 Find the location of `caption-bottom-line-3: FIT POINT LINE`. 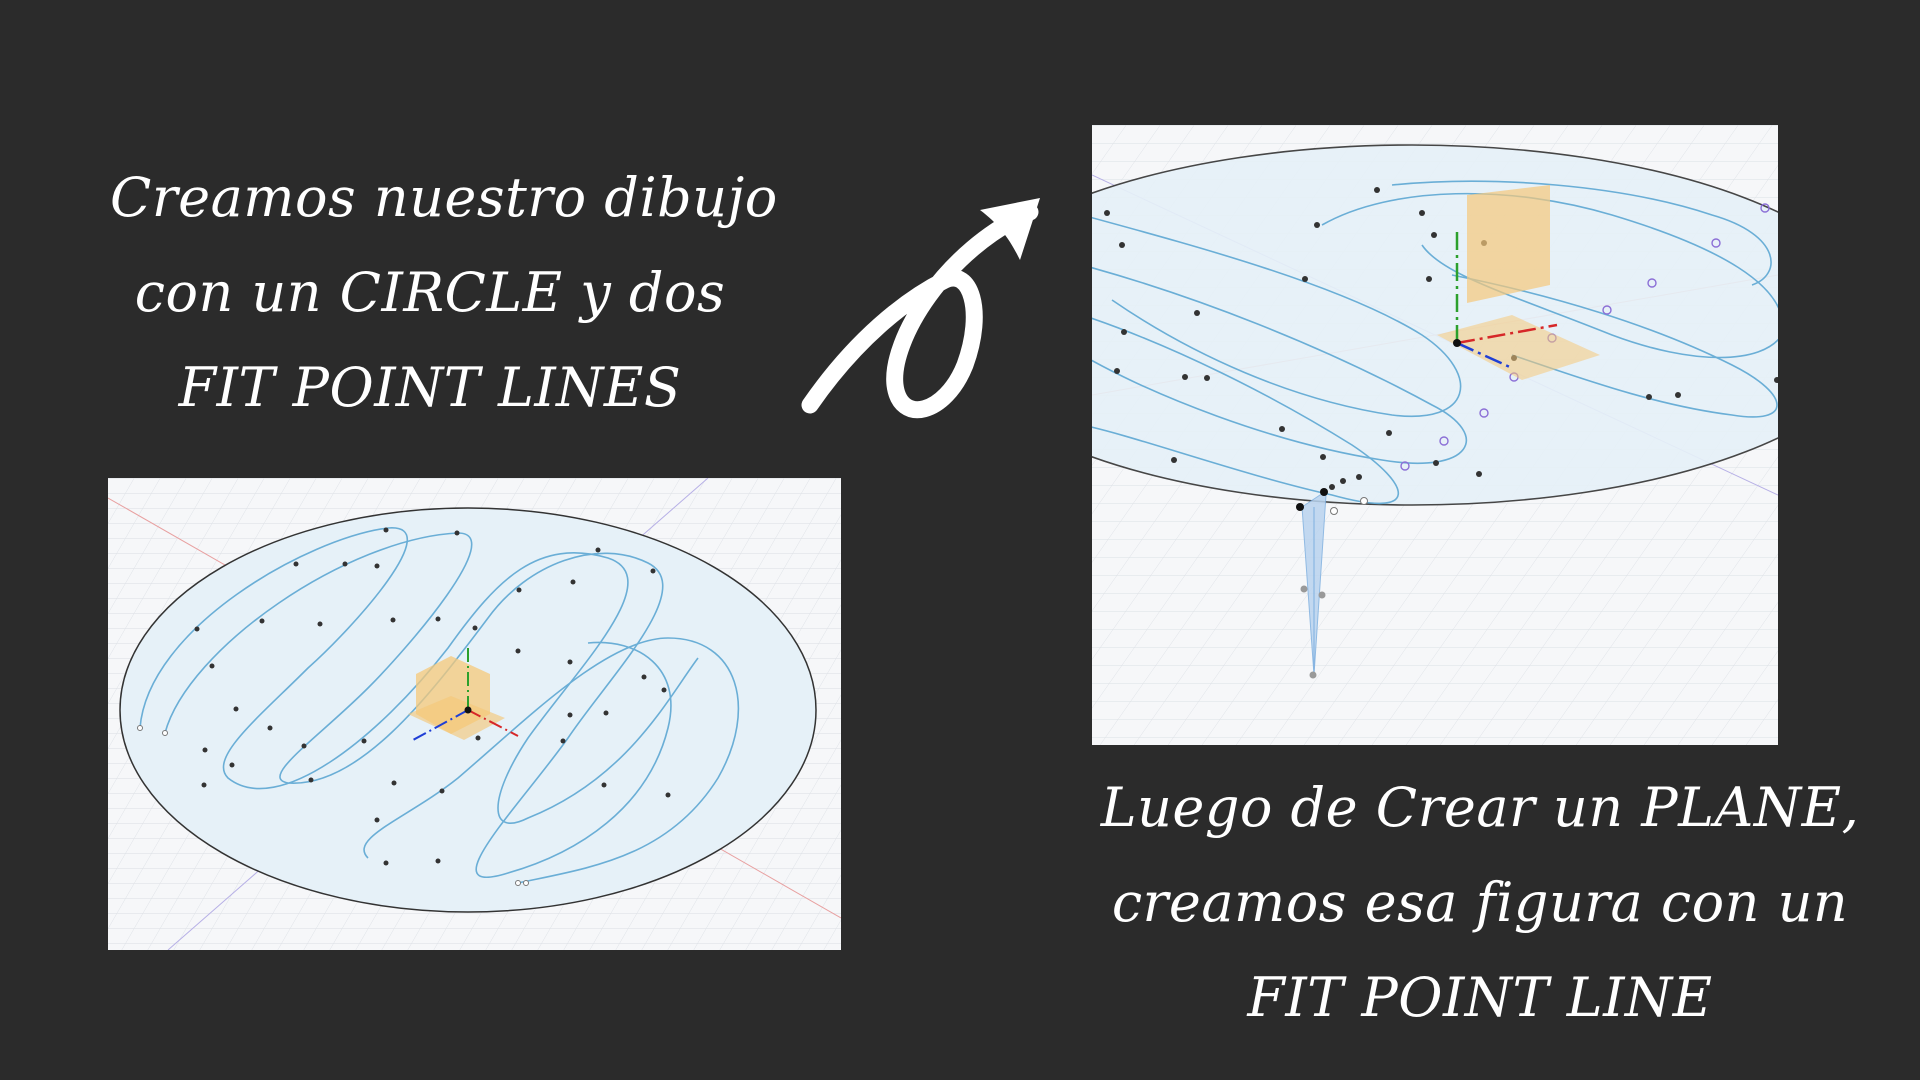

caption-bottom-line-3: FIT POINT LINE is located at coordinates (1480, 997).